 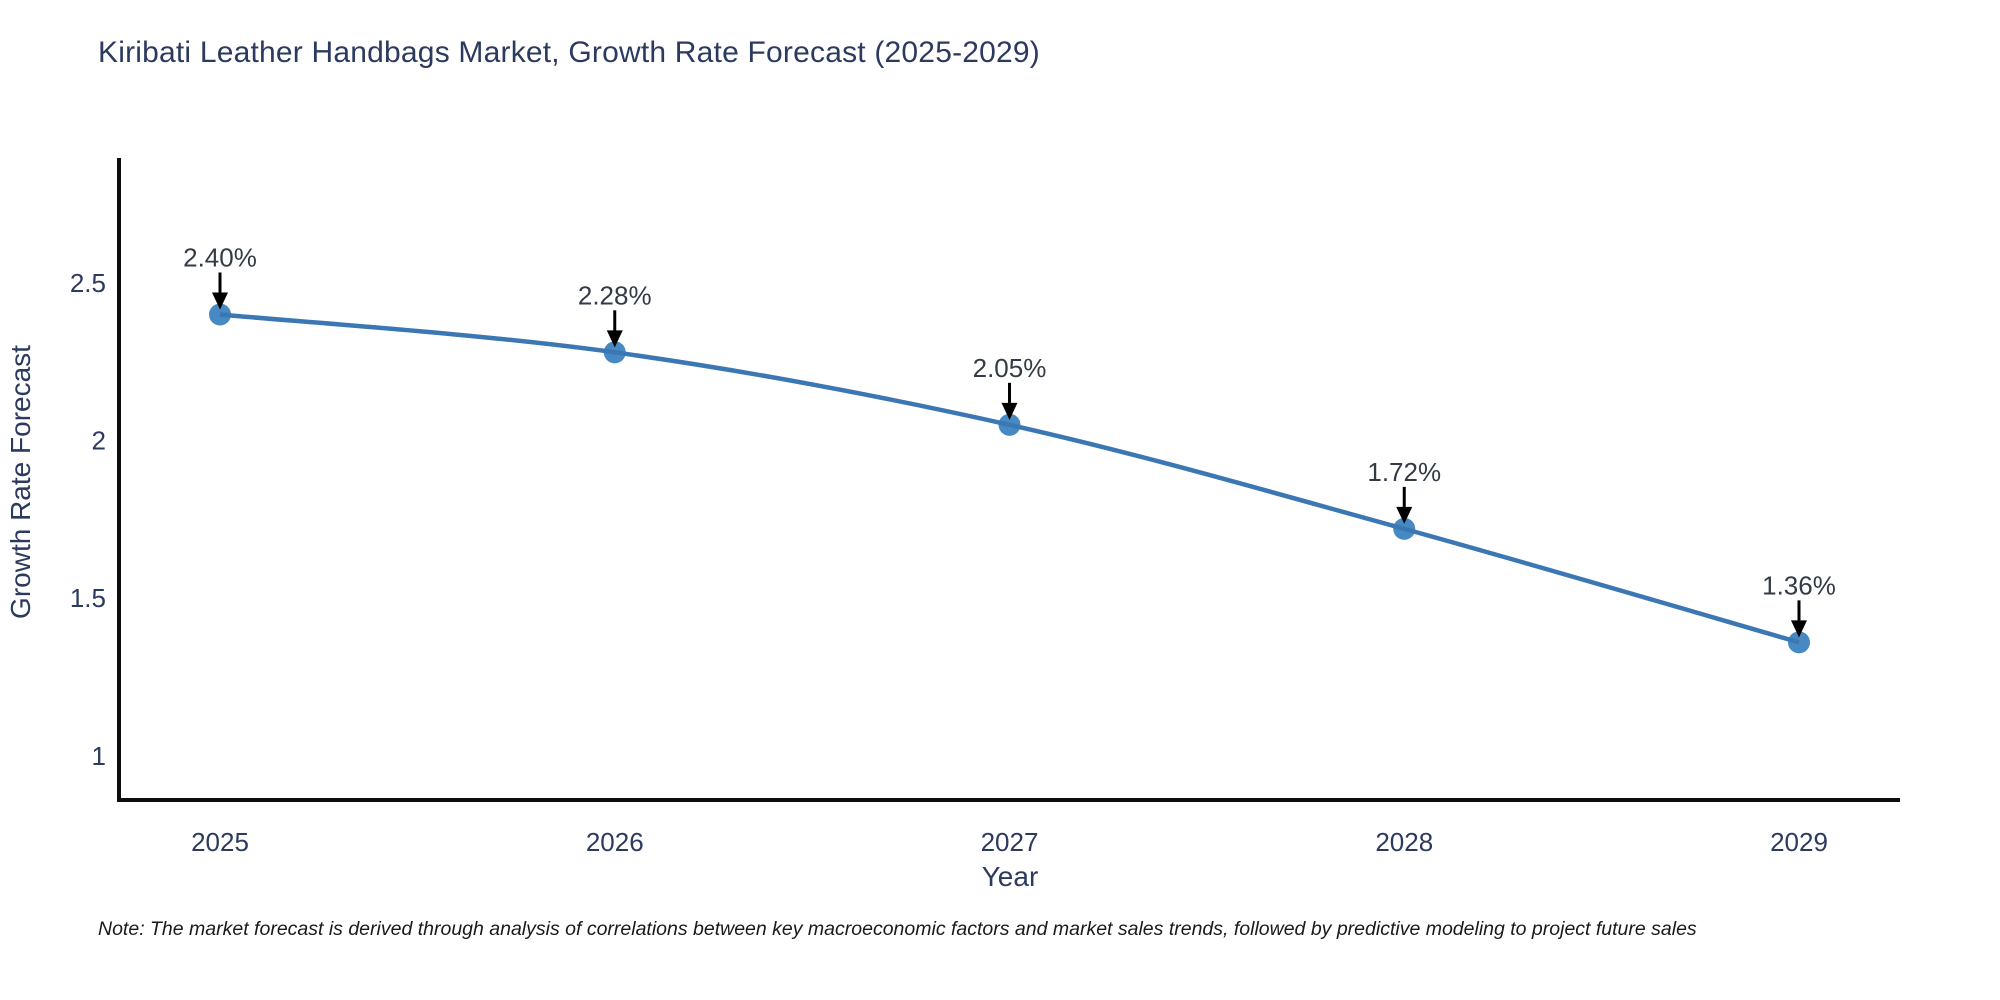 What do you see at coordinates (1799, 842) in the screenshot?
I see `x-tick-label: 2029` at bounding box center [1799, 842].